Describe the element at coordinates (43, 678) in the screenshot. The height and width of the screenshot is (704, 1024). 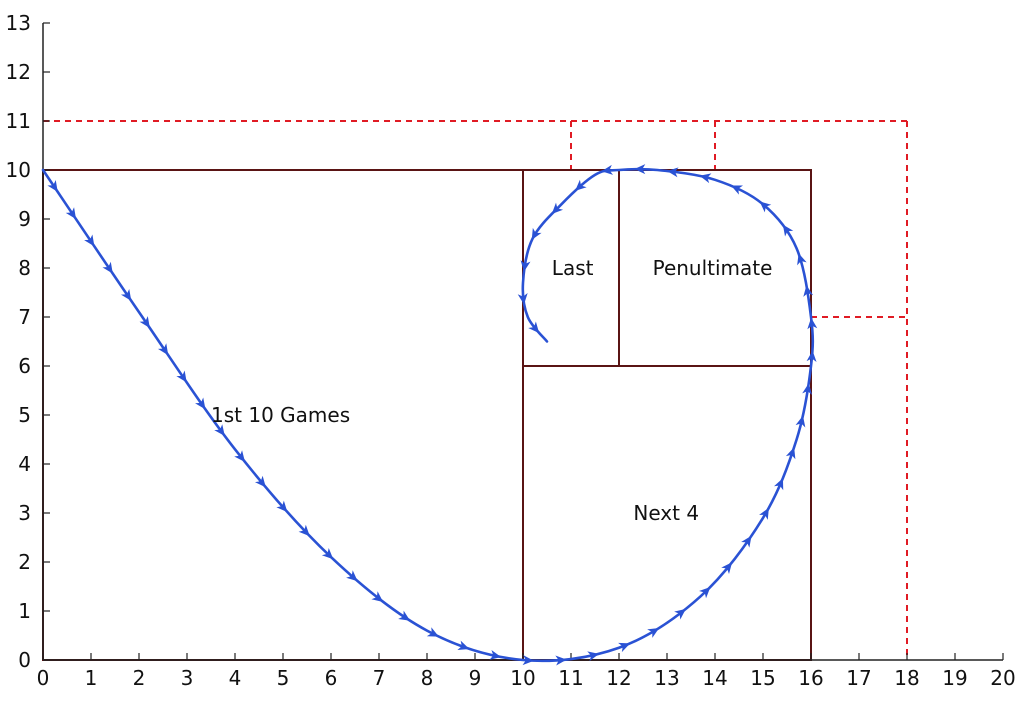
I see `x-tick-label: 0` at that location.